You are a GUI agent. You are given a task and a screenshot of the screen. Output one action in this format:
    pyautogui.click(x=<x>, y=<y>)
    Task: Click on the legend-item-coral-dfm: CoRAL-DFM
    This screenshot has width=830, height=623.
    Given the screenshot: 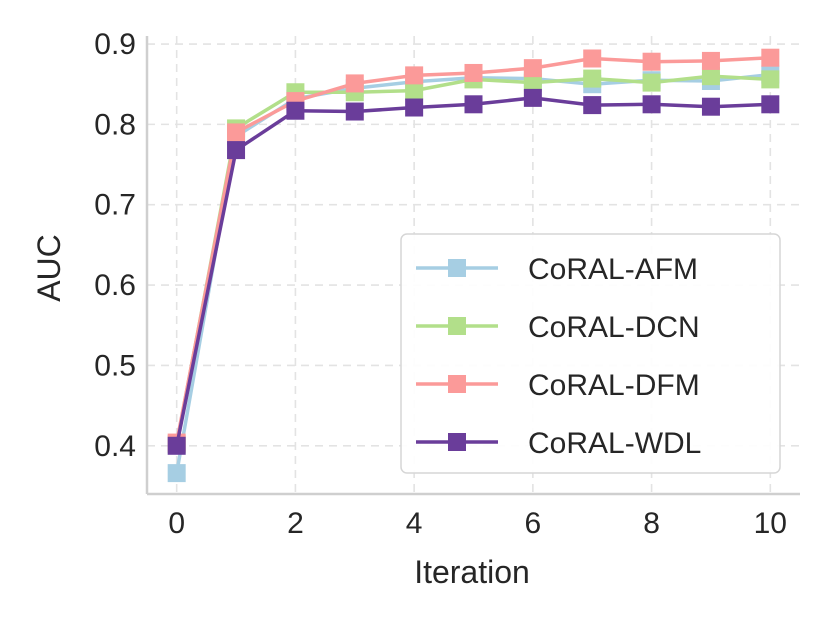 What is the action you would take?
    pyautogui.click(x=558, y=385)
    